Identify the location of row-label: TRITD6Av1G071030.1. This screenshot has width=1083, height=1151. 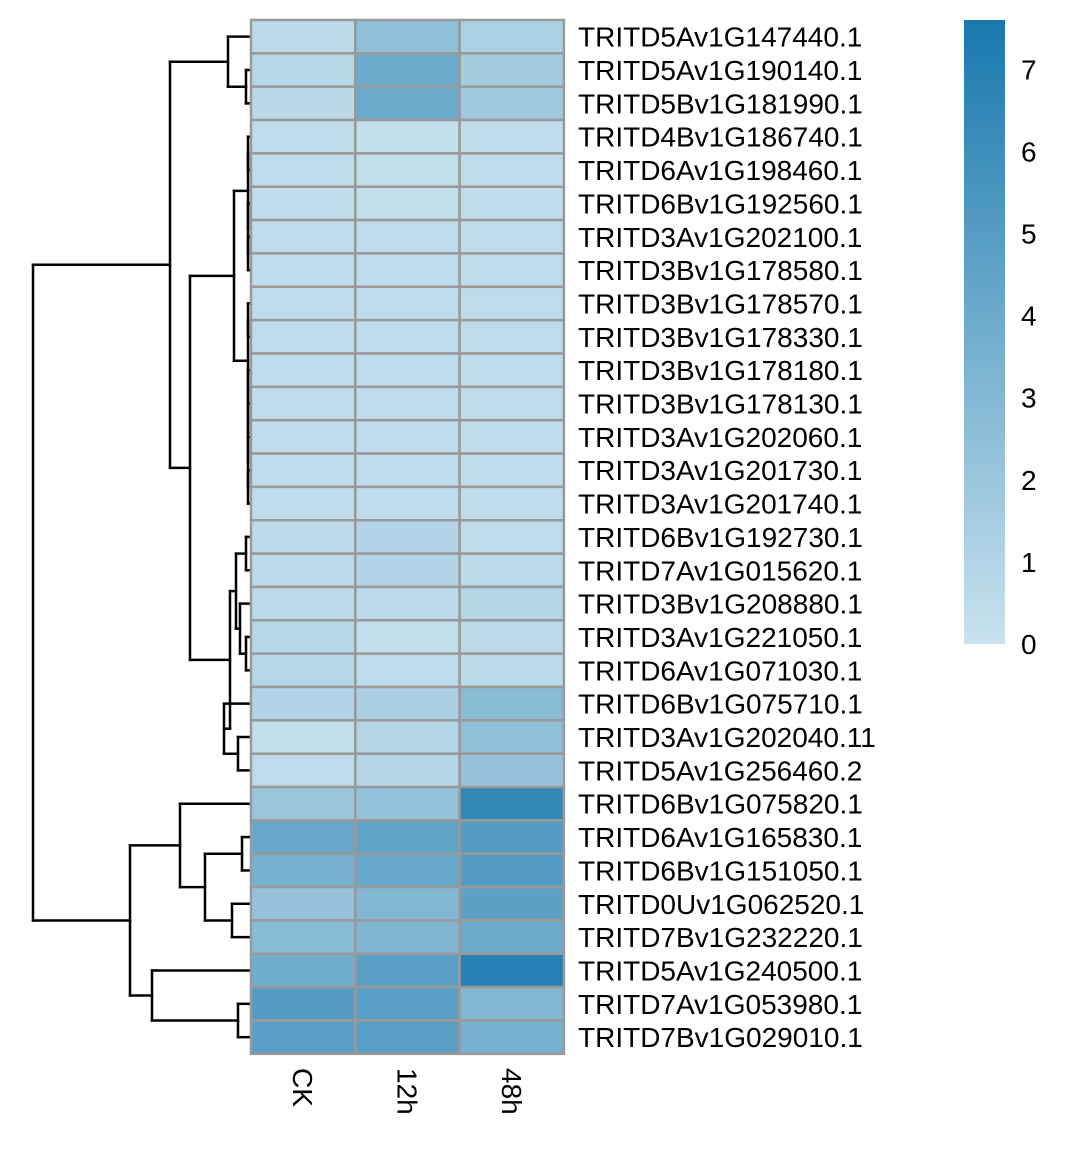
(720, 670).